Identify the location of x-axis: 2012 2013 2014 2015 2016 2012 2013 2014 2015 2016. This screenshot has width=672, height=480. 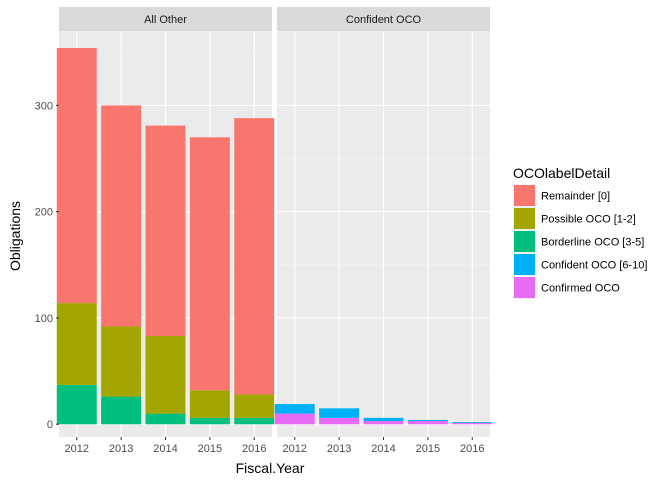
(274, 446).